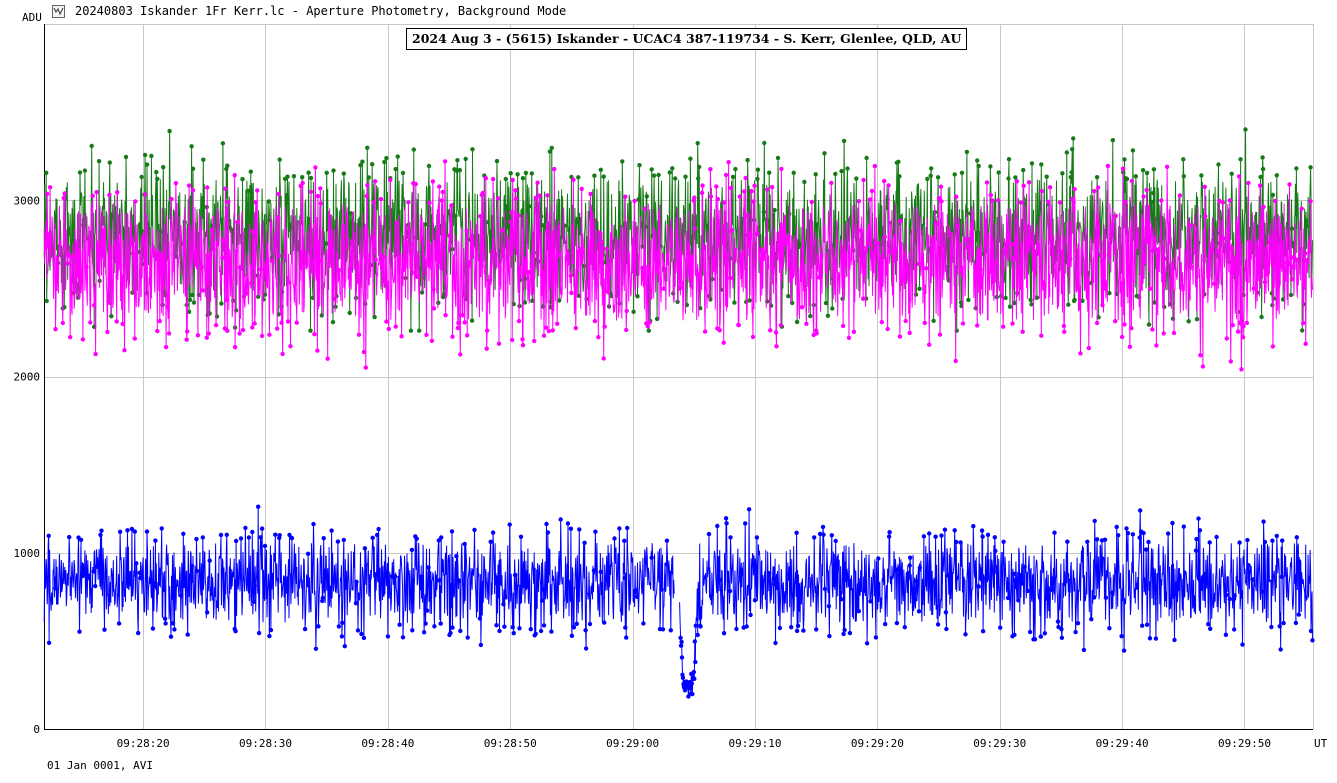 The height and width of the screenshot is (783, 1337). I want to click on y-tick-label: 2000, so click(27, 377).